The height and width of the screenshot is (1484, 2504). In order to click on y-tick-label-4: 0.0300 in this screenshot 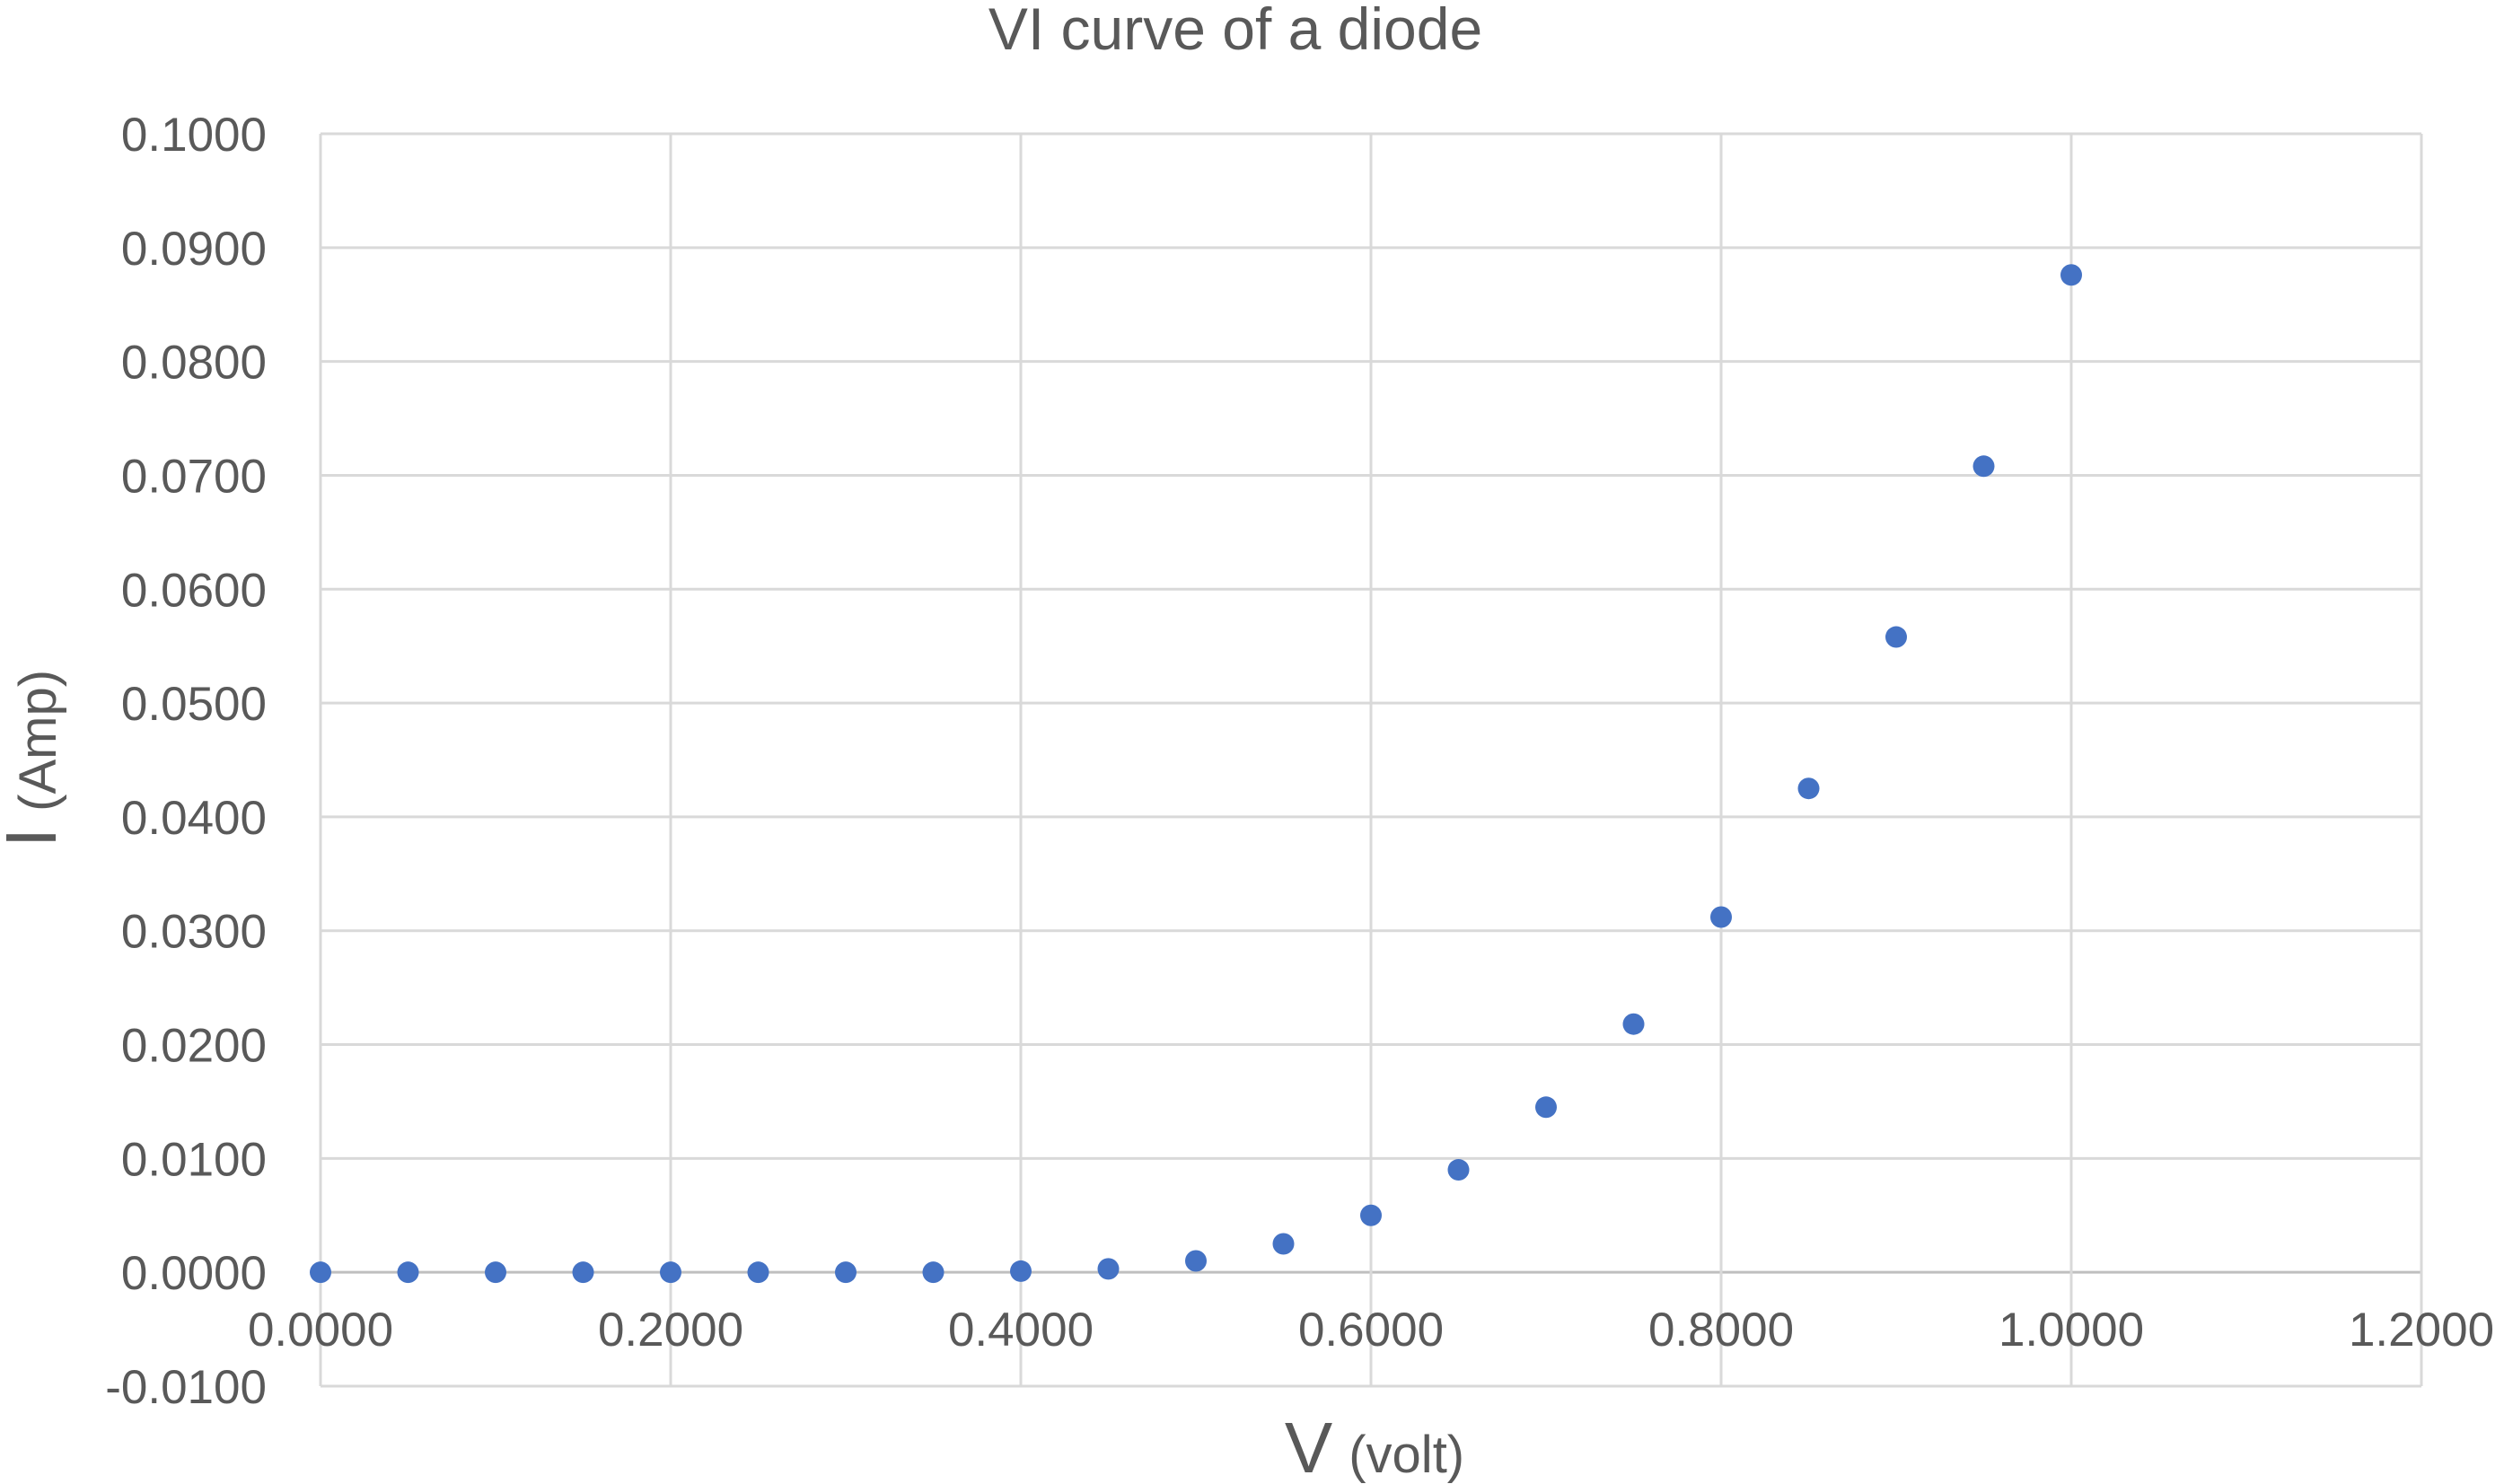, I will do `click(194, 932)`.